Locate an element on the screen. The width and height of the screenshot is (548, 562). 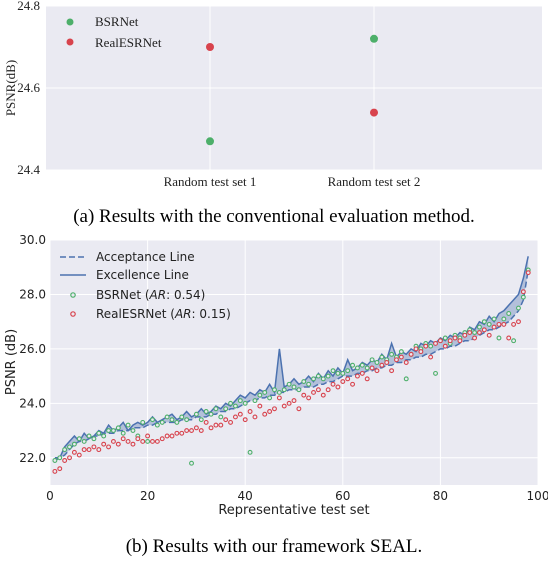
legend-a-realesrnet-label: RealESRNet is located at coordinates (128, 42).